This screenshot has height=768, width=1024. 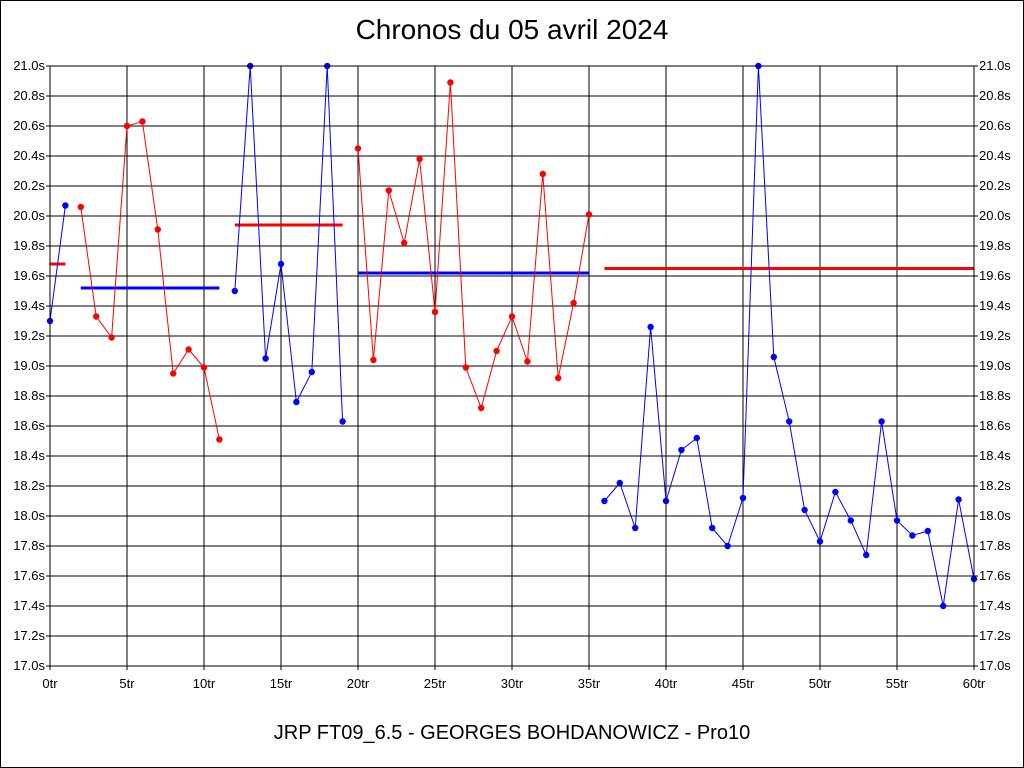 What do you see at coordinates (512, 29) in the screenshot?
I see `chart-title: Chronos du 05 avril 2024` at bounding box center [512, 29].